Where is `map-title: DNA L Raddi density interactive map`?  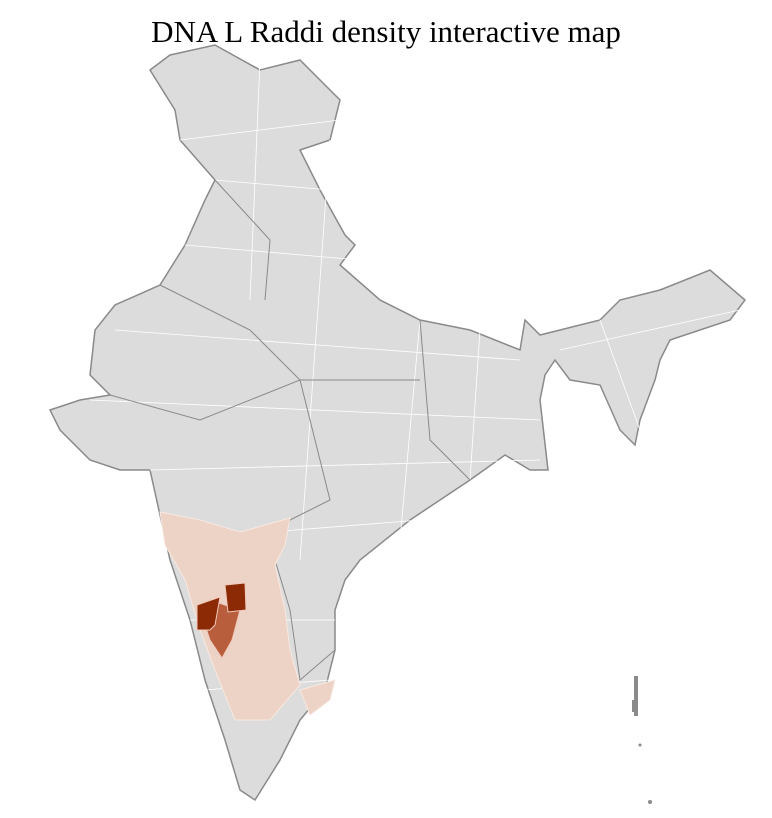
map-title: DNA L Raddi density interactive map is located at coordinates (386, 31).